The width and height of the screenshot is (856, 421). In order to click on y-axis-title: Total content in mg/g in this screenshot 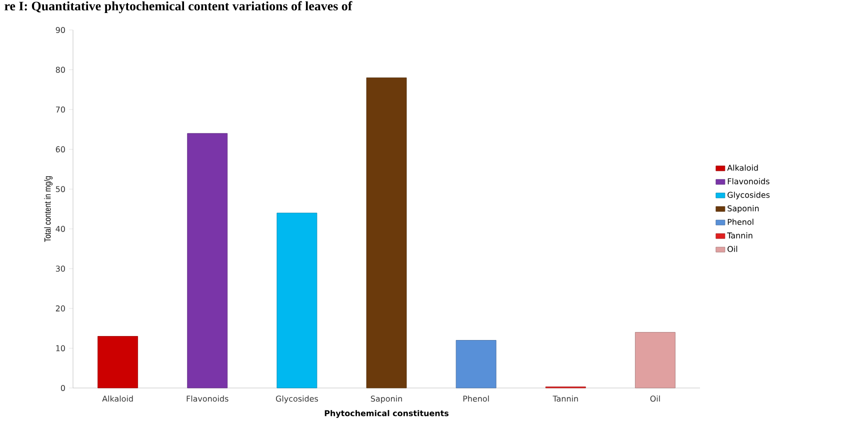, I will do `click(48, 209)`.